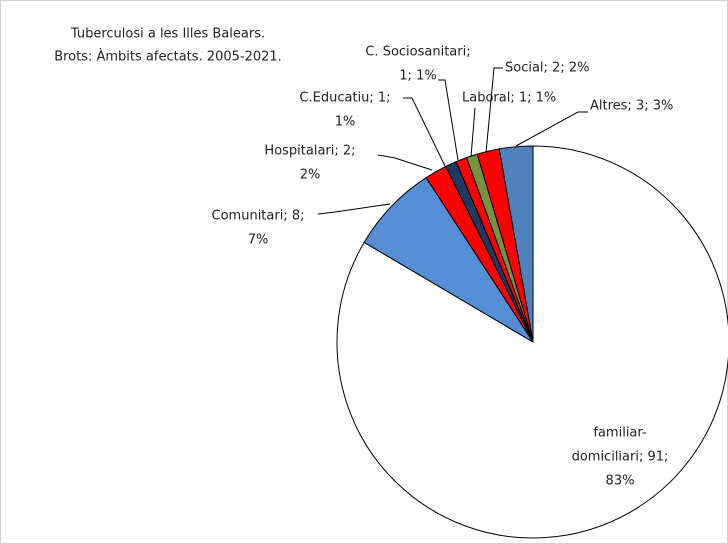 This screenshot has width=728, height=544. I want to click on data-label: Altres; 3; 3%, so click(631, 106).